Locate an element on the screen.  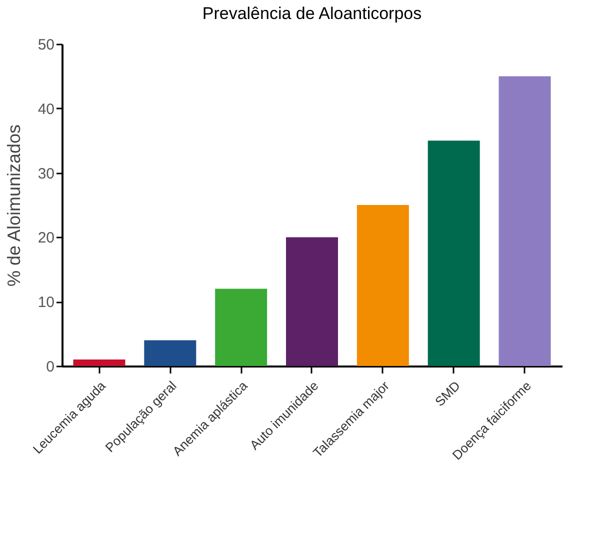
y-axis-title: % de Aloimunizados is located at coordinates (14, 205).